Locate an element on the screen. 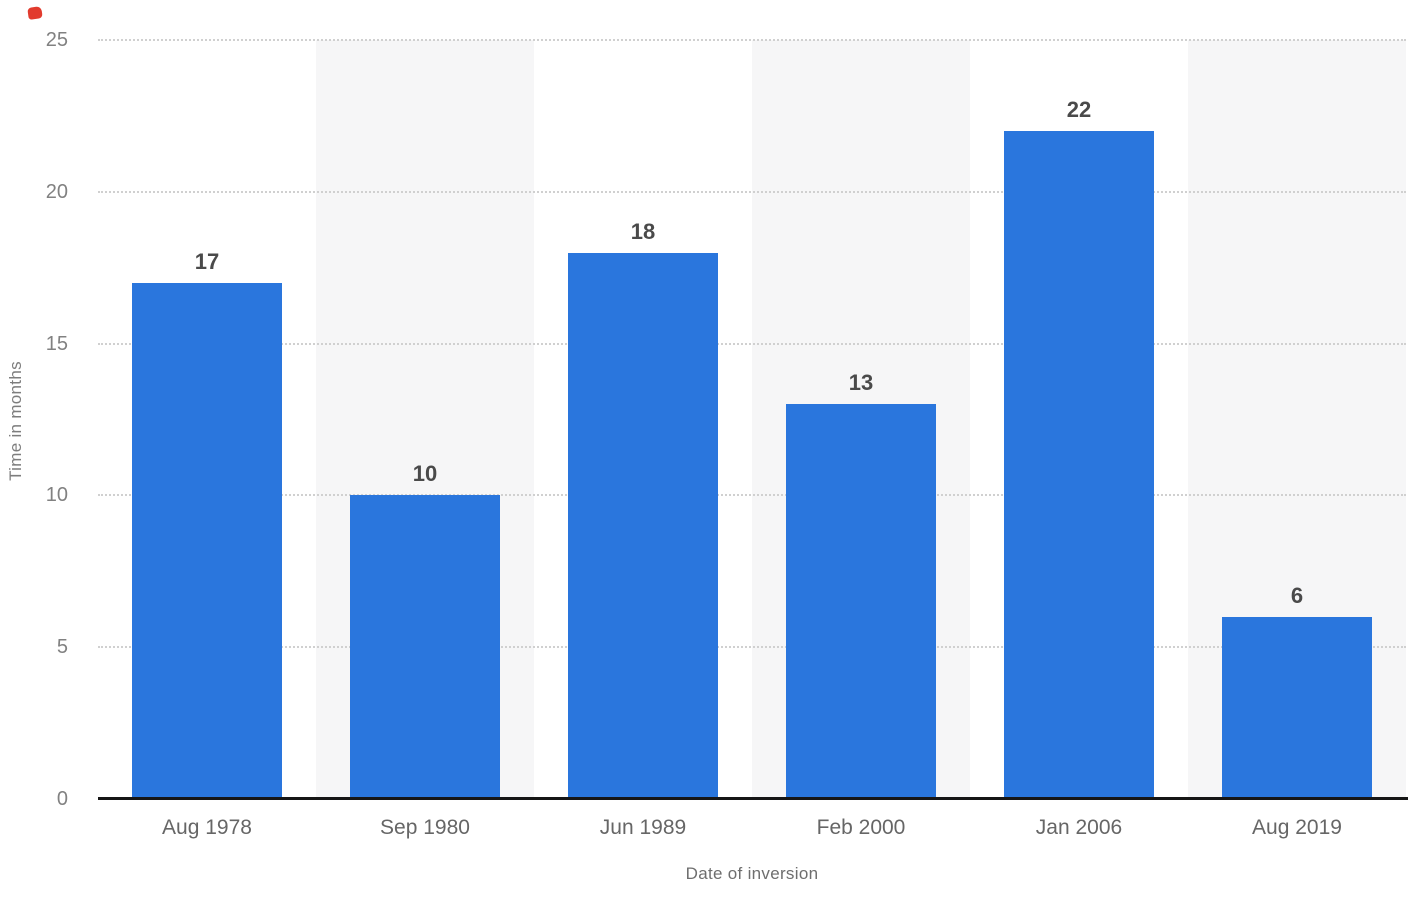  y-axis-tick-label: 15 is located at coordinates (56, 343).